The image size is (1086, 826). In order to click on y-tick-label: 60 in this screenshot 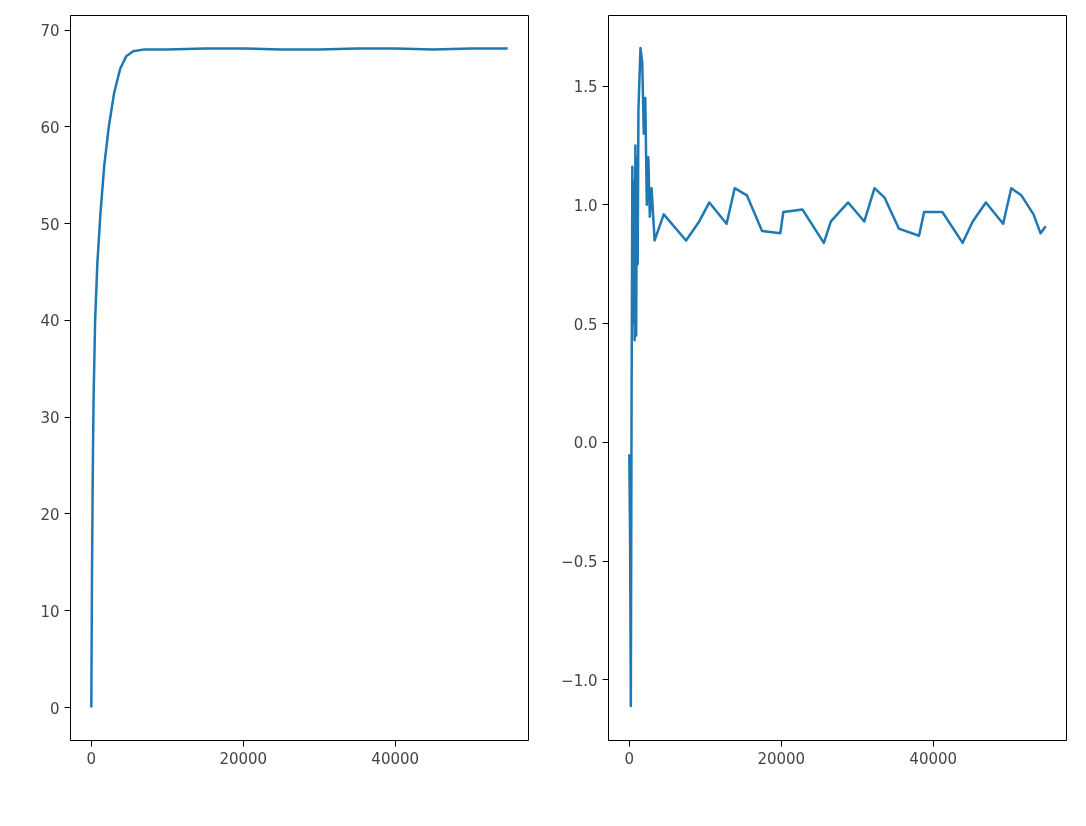, I will do `click(50, 127)`.